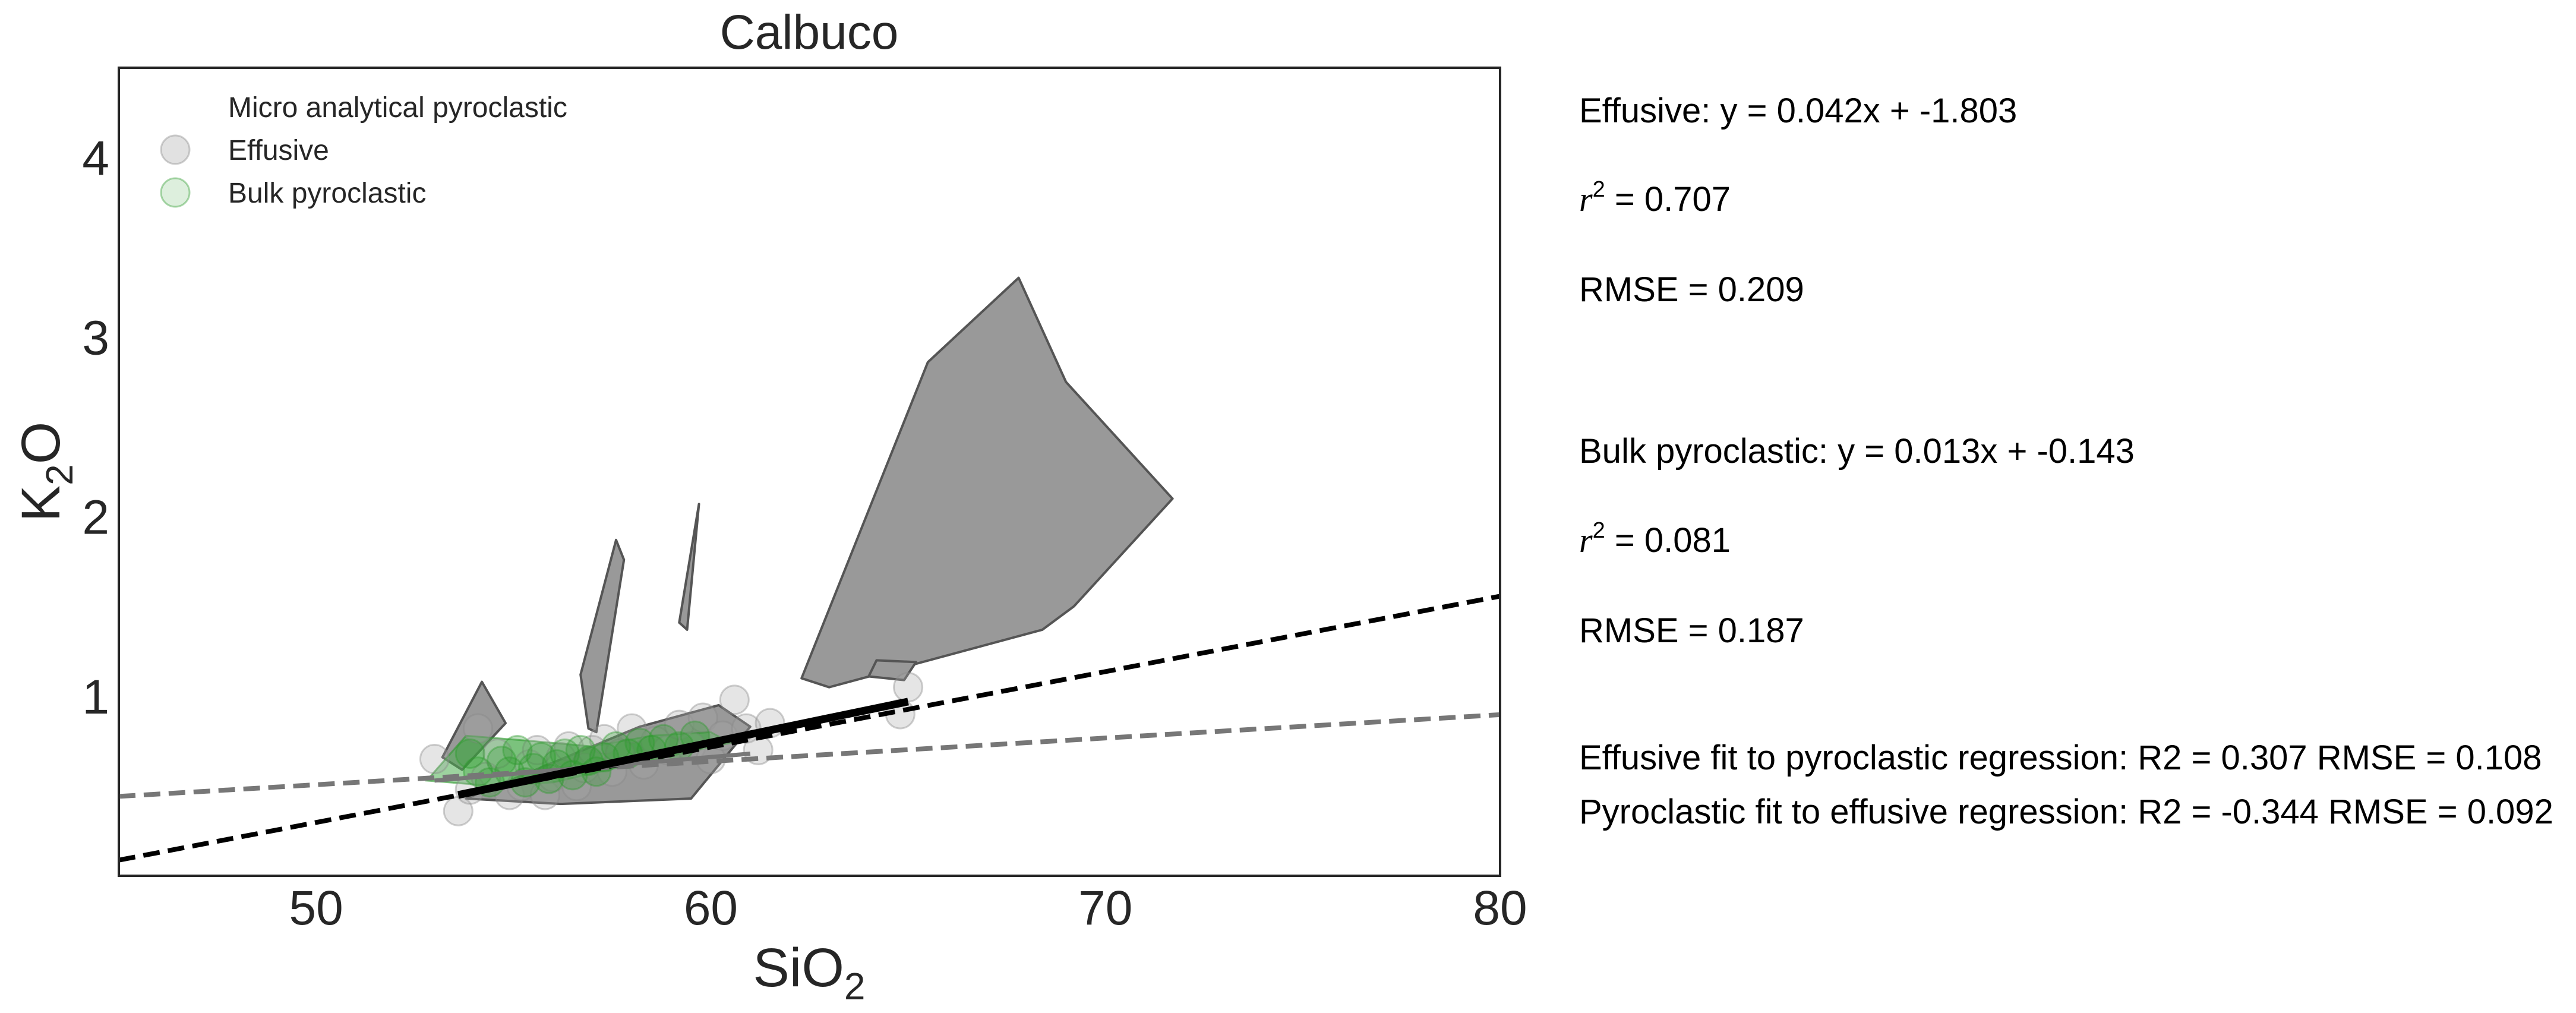 The width and height of the screenshot is (2576, 1013). Describe the element at coordinates (1691, 630) in the screenshot. I see `bulk-rmse: RMSE = 0.187` at that location.